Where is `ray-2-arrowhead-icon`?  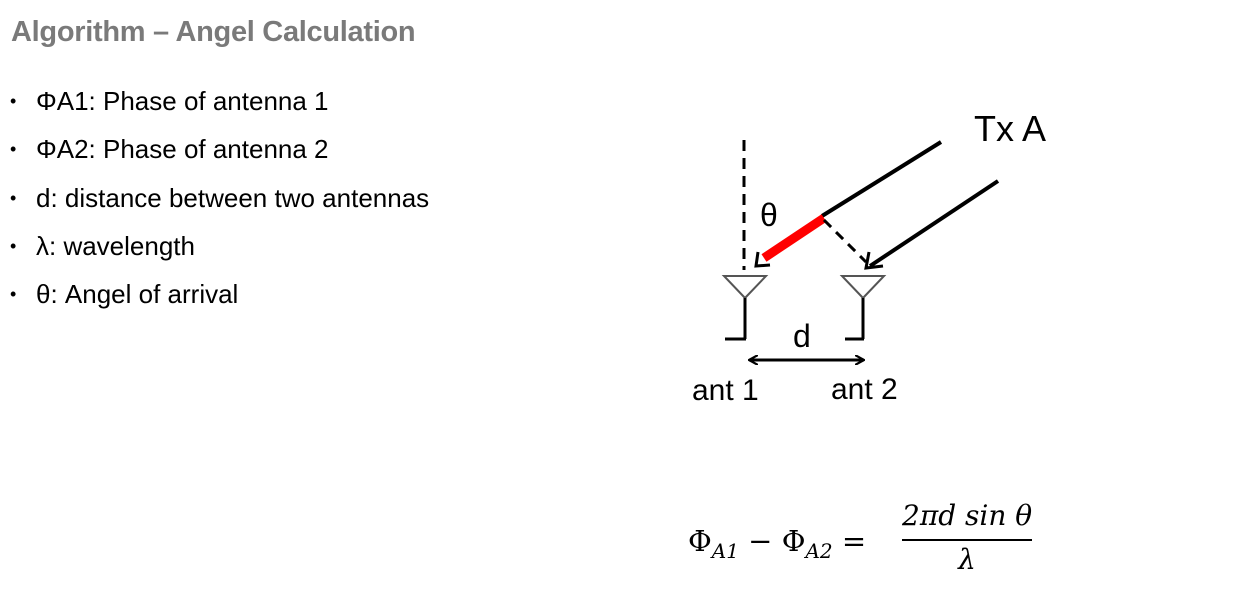
ray-2-arrowhead-icon is located at coordinates (874, 260).